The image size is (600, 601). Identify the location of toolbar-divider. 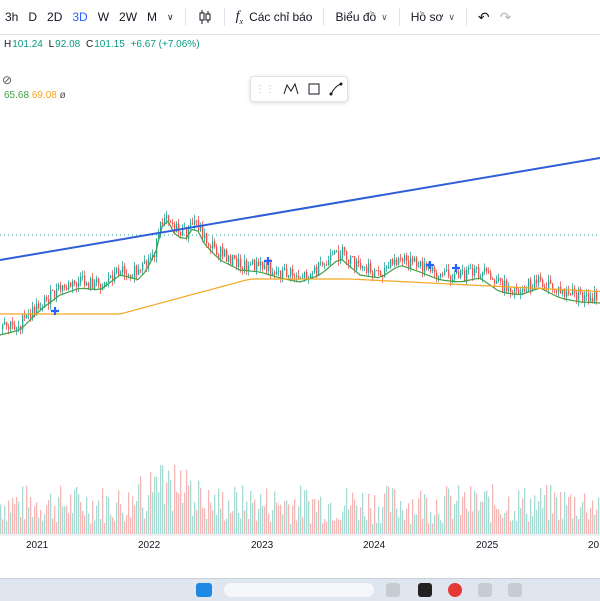
(466, 17).